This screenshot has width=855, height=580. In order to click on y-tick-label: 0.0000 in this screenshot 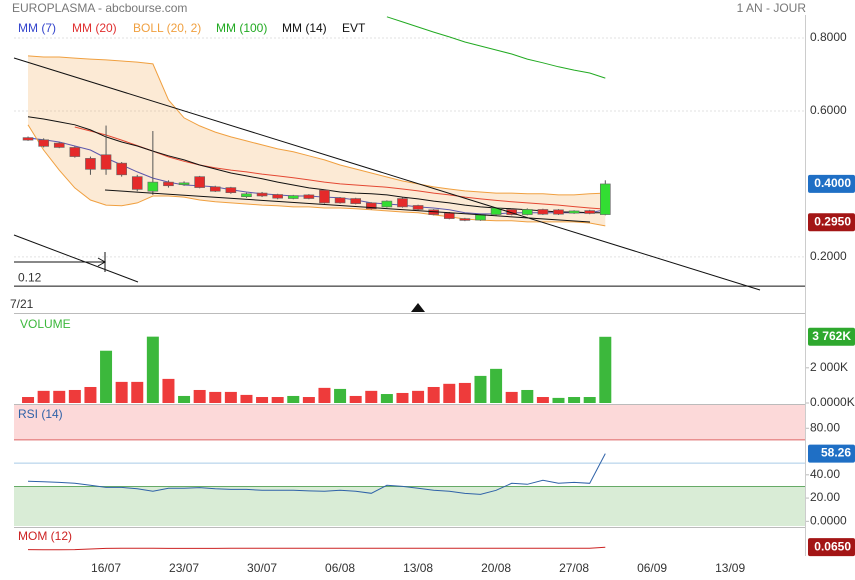, I will do `click(828, 521)`.